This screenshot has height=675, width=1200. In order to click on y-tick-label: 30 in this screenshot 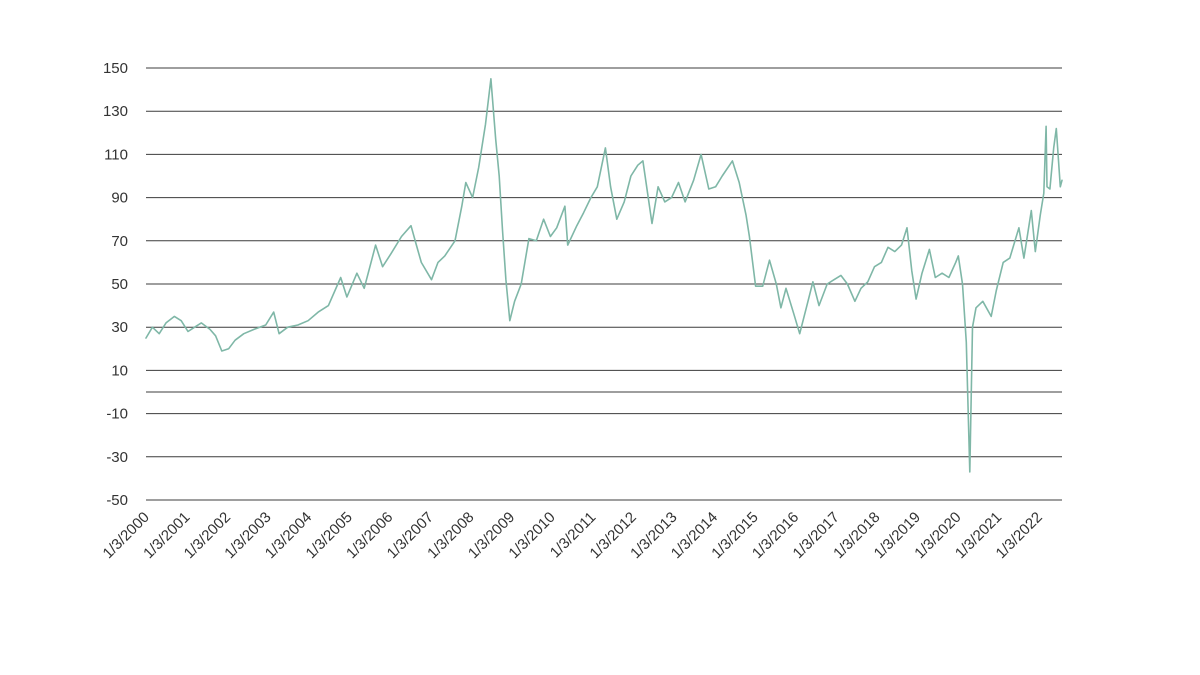, I will do `click(119, 327)`.